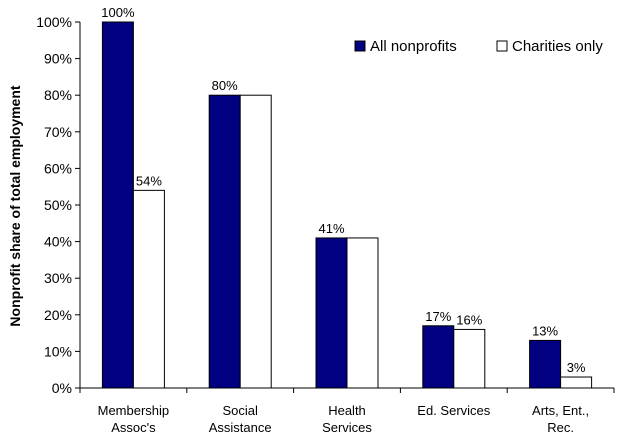 The width and height of the screenshot is (622, 442). Describe the element at coordinates (58, 315) in the screenshot. I see `y-tick-label: 20%` at that location.